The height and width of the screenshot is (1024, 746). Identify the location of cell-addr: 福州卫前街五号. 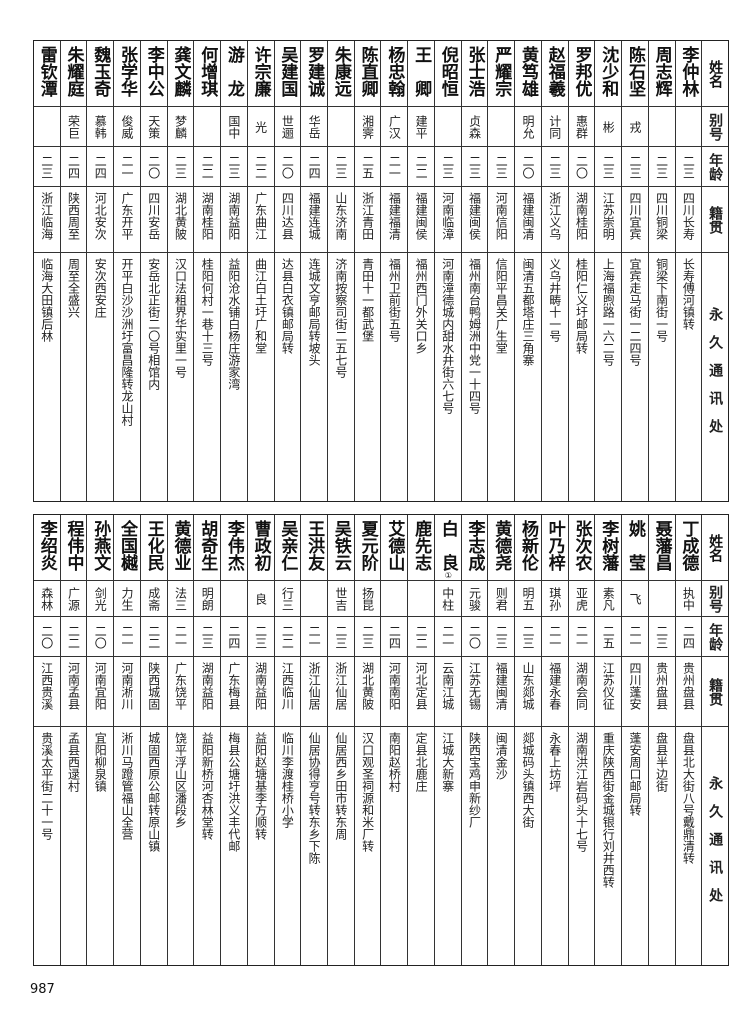
(394, 377).